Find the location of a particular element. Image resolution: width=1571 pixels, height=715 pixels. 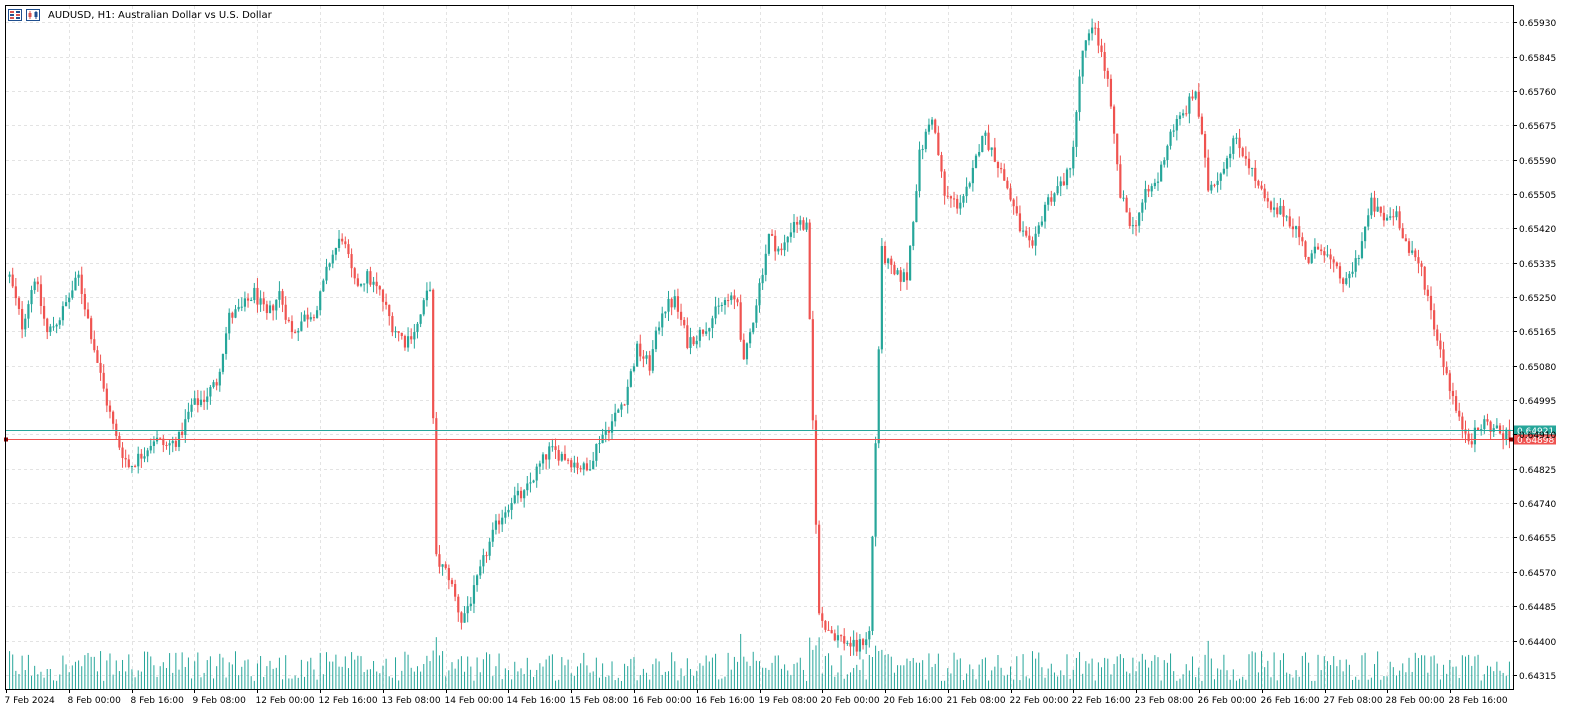

time-tick-label: 26 Feb 16:00 is located at coordinates (1290, 701).